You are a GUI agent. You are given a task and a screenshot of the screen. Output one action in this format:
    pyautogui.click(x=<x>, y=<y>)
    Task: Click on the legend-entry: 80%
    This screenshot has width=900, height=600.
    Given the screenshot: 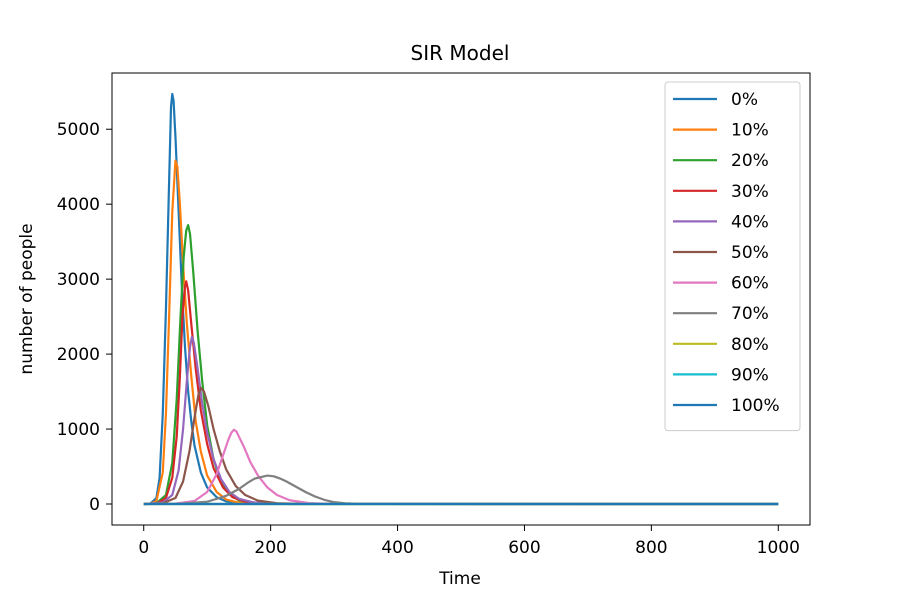 What is the action you would take?
    pyautogui.click(x=750, y=345)
    